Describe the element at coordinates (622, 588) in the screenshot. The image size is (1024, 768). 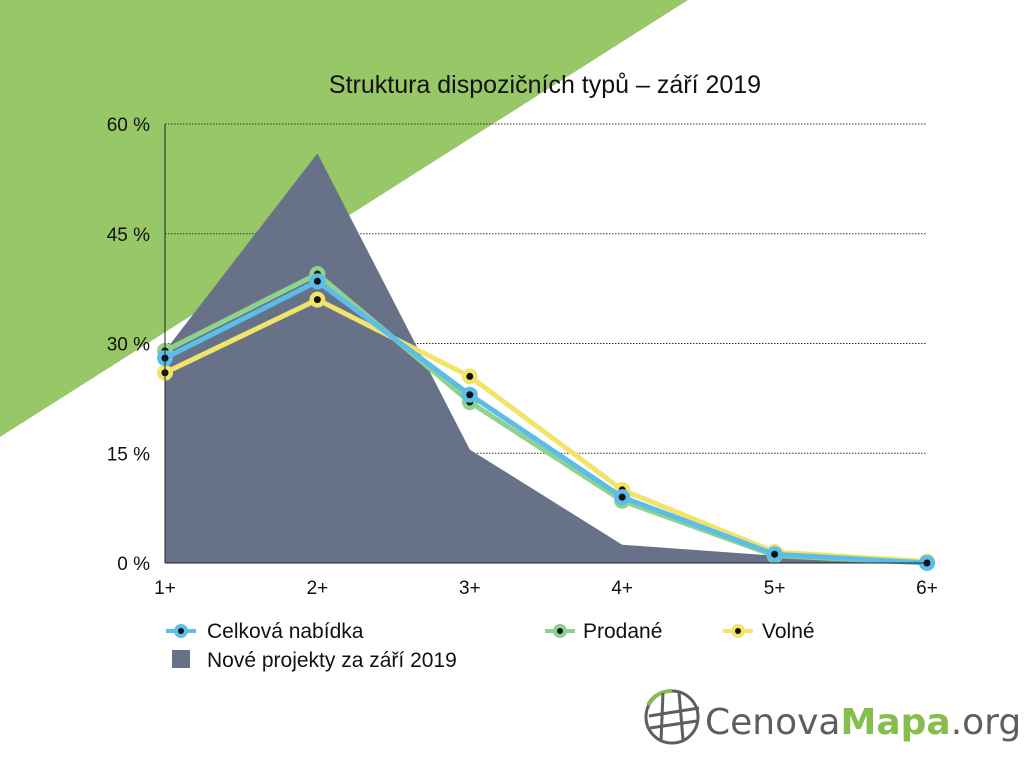
I see `x-tick-label: 4+` at that location.